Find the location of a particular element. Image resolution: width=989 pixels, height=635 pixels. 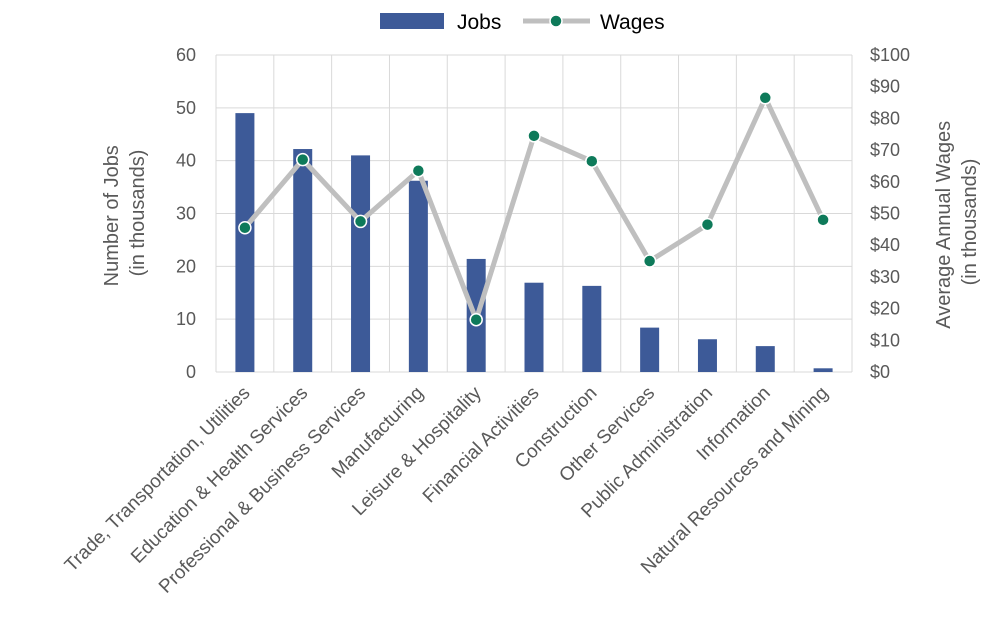

left-axis-title: Number of Jobs (in thousands) is located at coordinates (125, 213).